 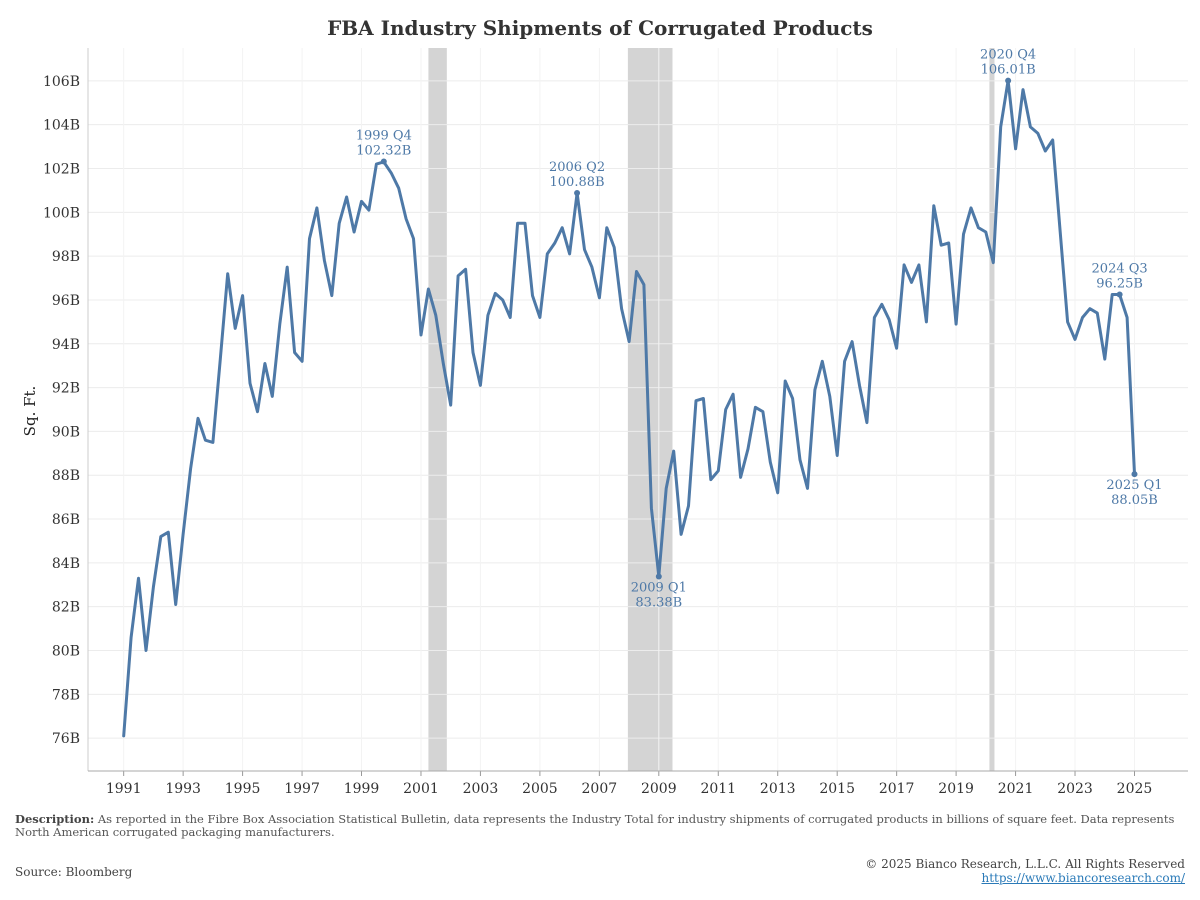 I want to click on x-tick-label: 2011, so click(x=718, y=789).